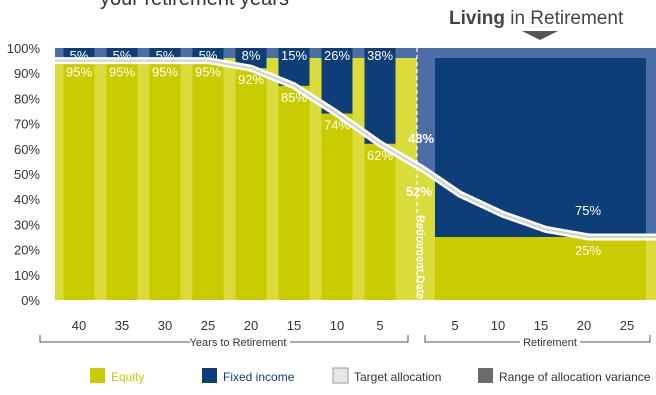 The width and height of the screenshot is (656, 395). What do you see at coordinates (127, 377) in the screenshot?
I see `legend-label-equity: Equity` at bounding box center [127, 377].